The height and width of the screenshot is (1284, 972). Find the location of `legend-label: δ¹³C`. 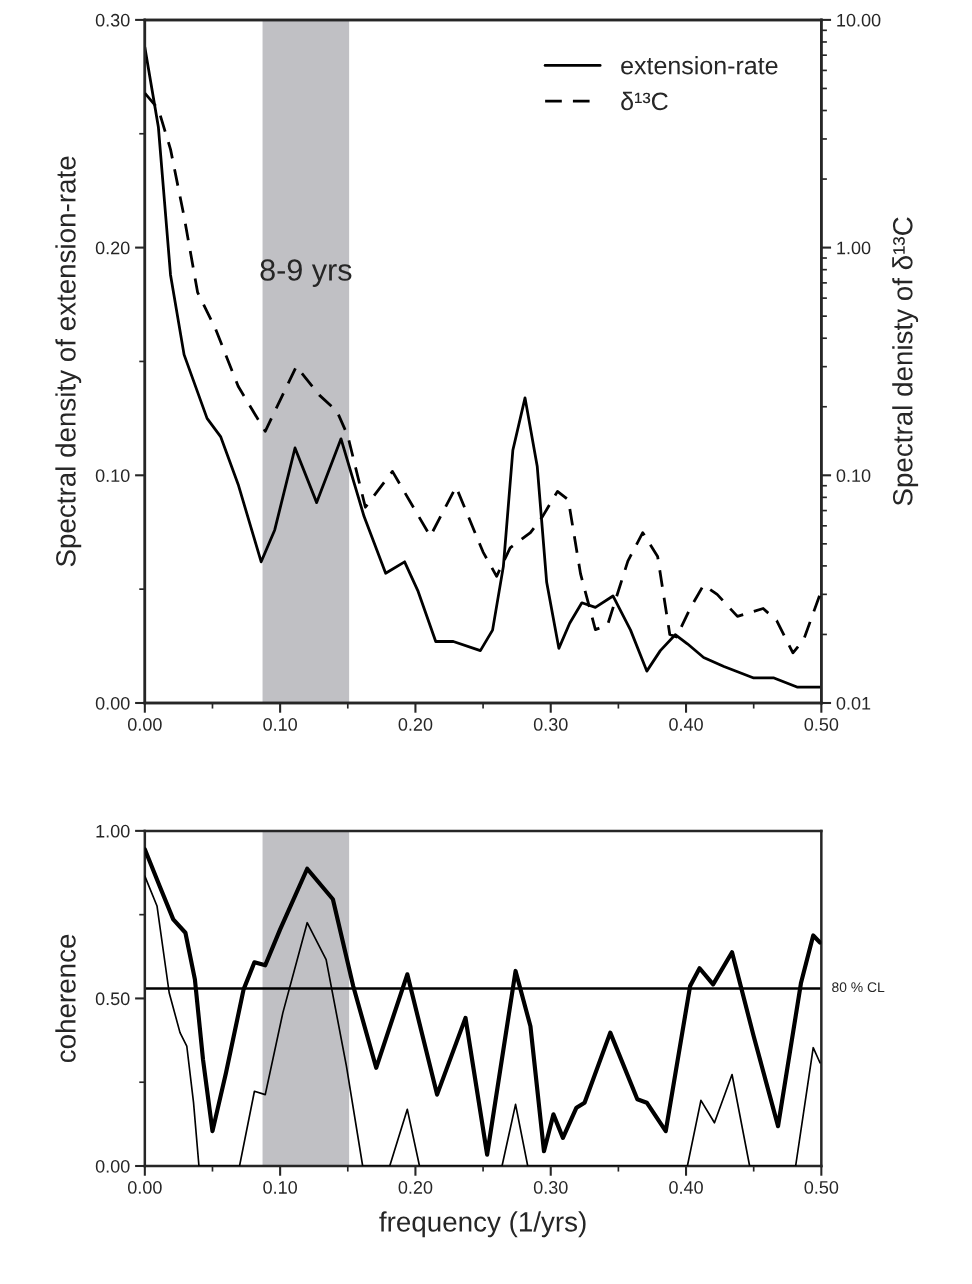

legend-label: δ¹³C is located at coordinates (644, 101).